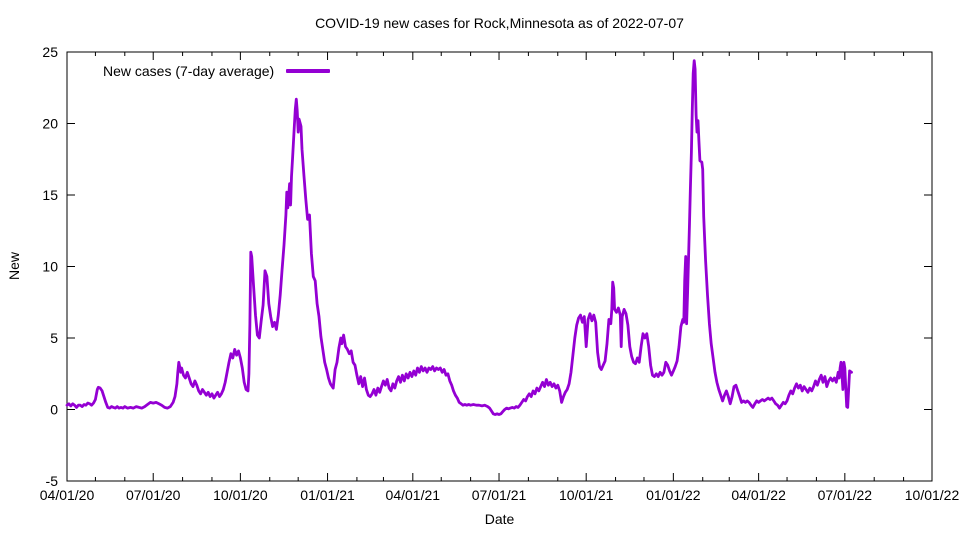 The image size is (960, 540). Describe the element at coordinates (413, 495) in the screenshot. I see `x-tick-label: 04/01/21` at that location.